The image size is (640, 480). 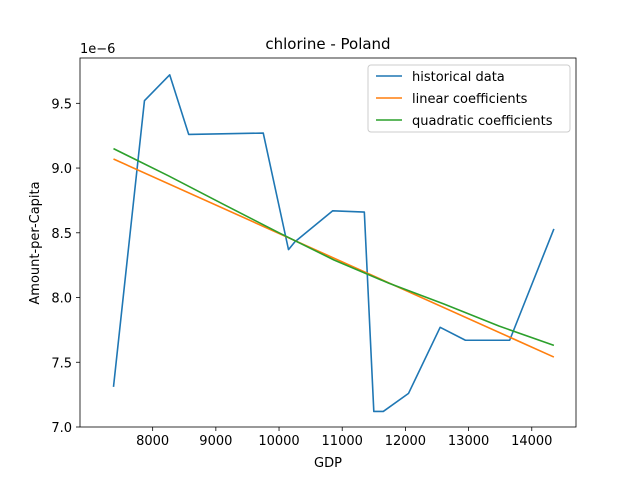 I want to click on x-axis-label: GDP, so click(x=328, y=463).